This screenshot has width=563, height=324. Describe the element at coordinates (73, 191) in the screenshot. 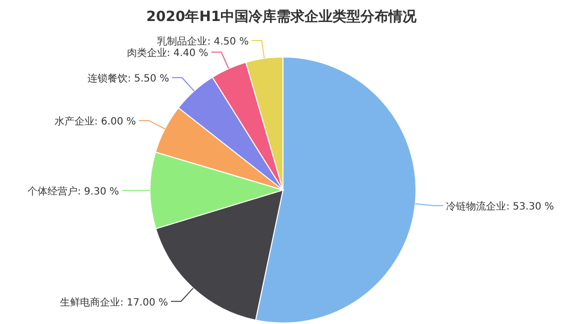

I see `slice-label: 个体经营户: 9.30 %` at that location.